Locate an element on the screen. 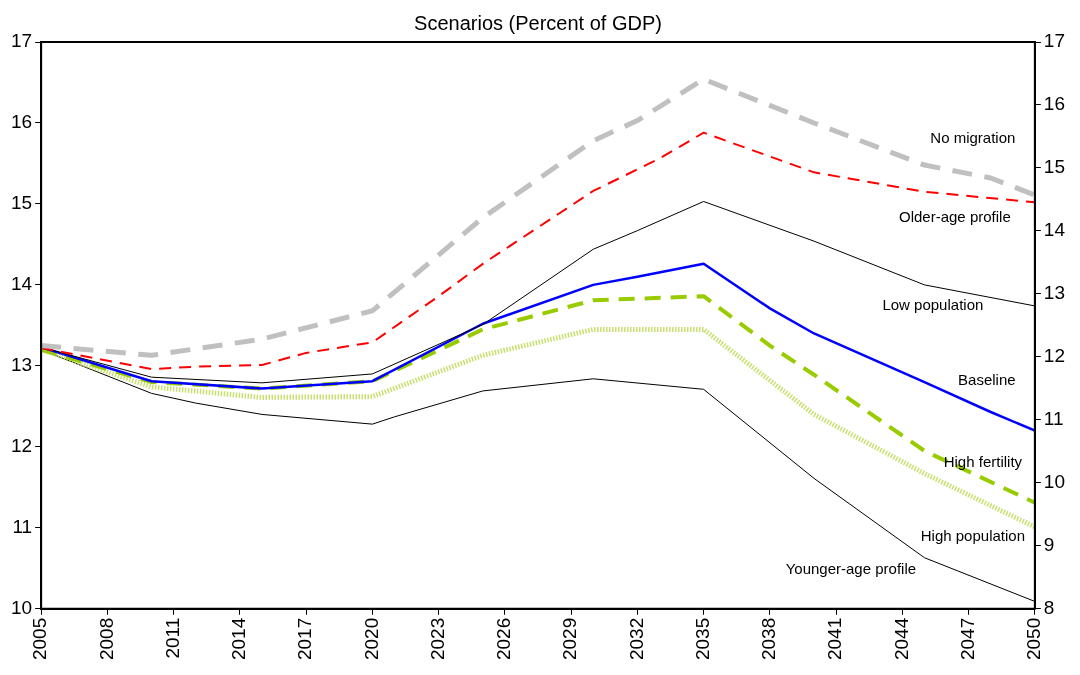  series-label: Baseline is located at coordinates (987, 379).